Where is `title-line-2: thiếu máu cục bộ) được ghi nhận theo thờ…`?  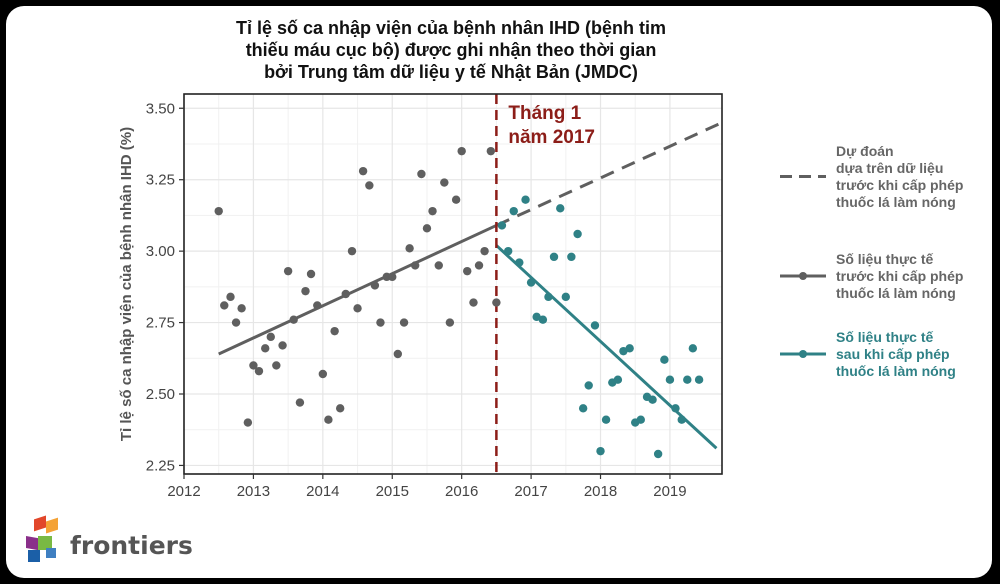 title-line-2: thiếu máu cục bộ) được ghi nhận theo thờ… is located at coordinates (451, 50).